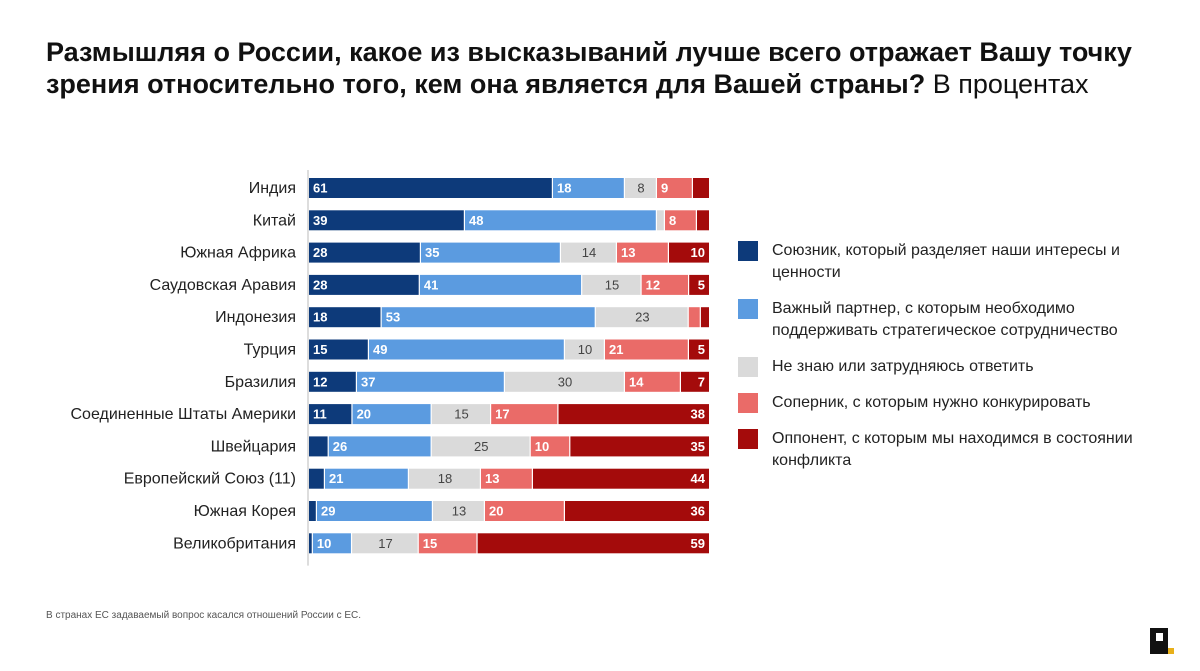  I want to click on data-label: 30, so click(565, 381).